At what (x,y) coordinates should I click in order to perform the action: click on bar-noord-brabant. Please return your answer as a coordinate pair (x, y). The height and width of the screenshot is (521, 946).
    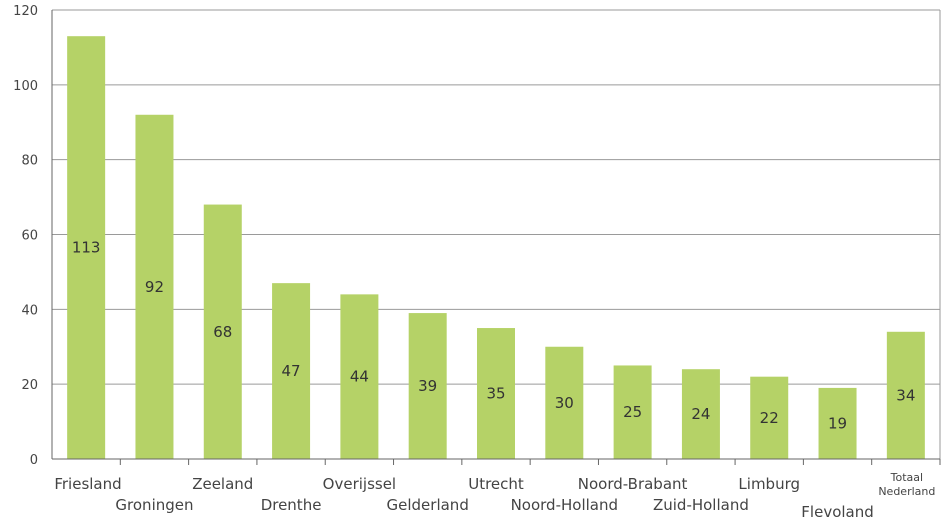
    Looking at the image, I should click on (632, 412).